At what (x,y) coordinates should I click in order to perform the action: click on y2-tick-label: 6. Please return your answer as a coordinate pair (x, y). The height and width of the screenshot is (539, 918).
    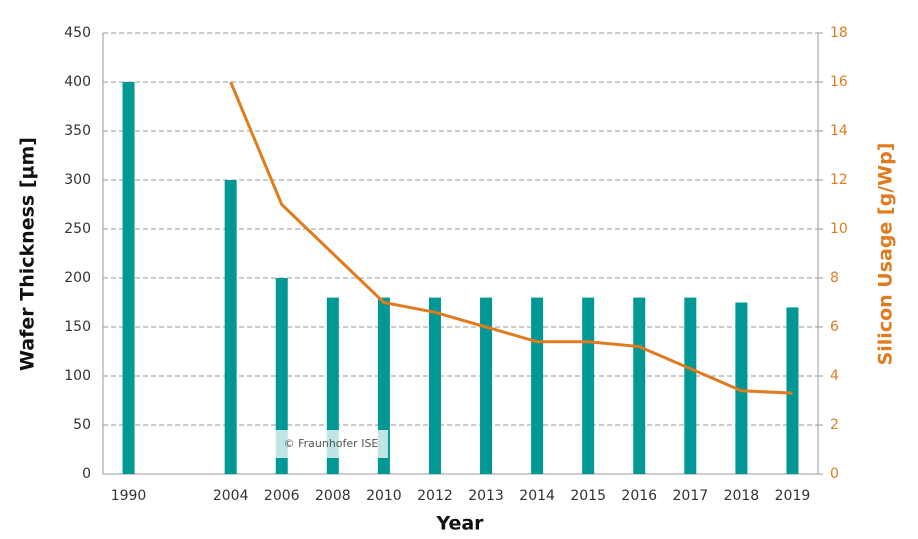
    Looking at the image, I should click on (834, 327).